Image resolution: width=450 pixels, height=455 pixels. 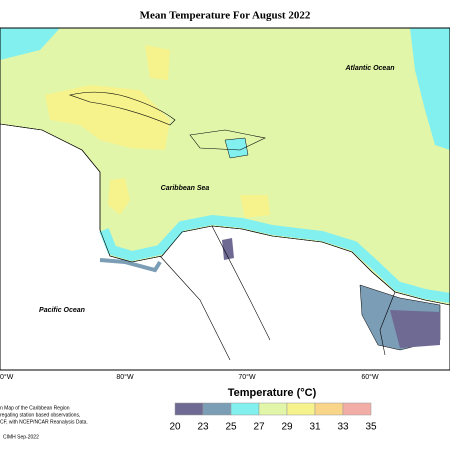 I want to click on legend-tick-label: 29, so click(x=287, y=427).